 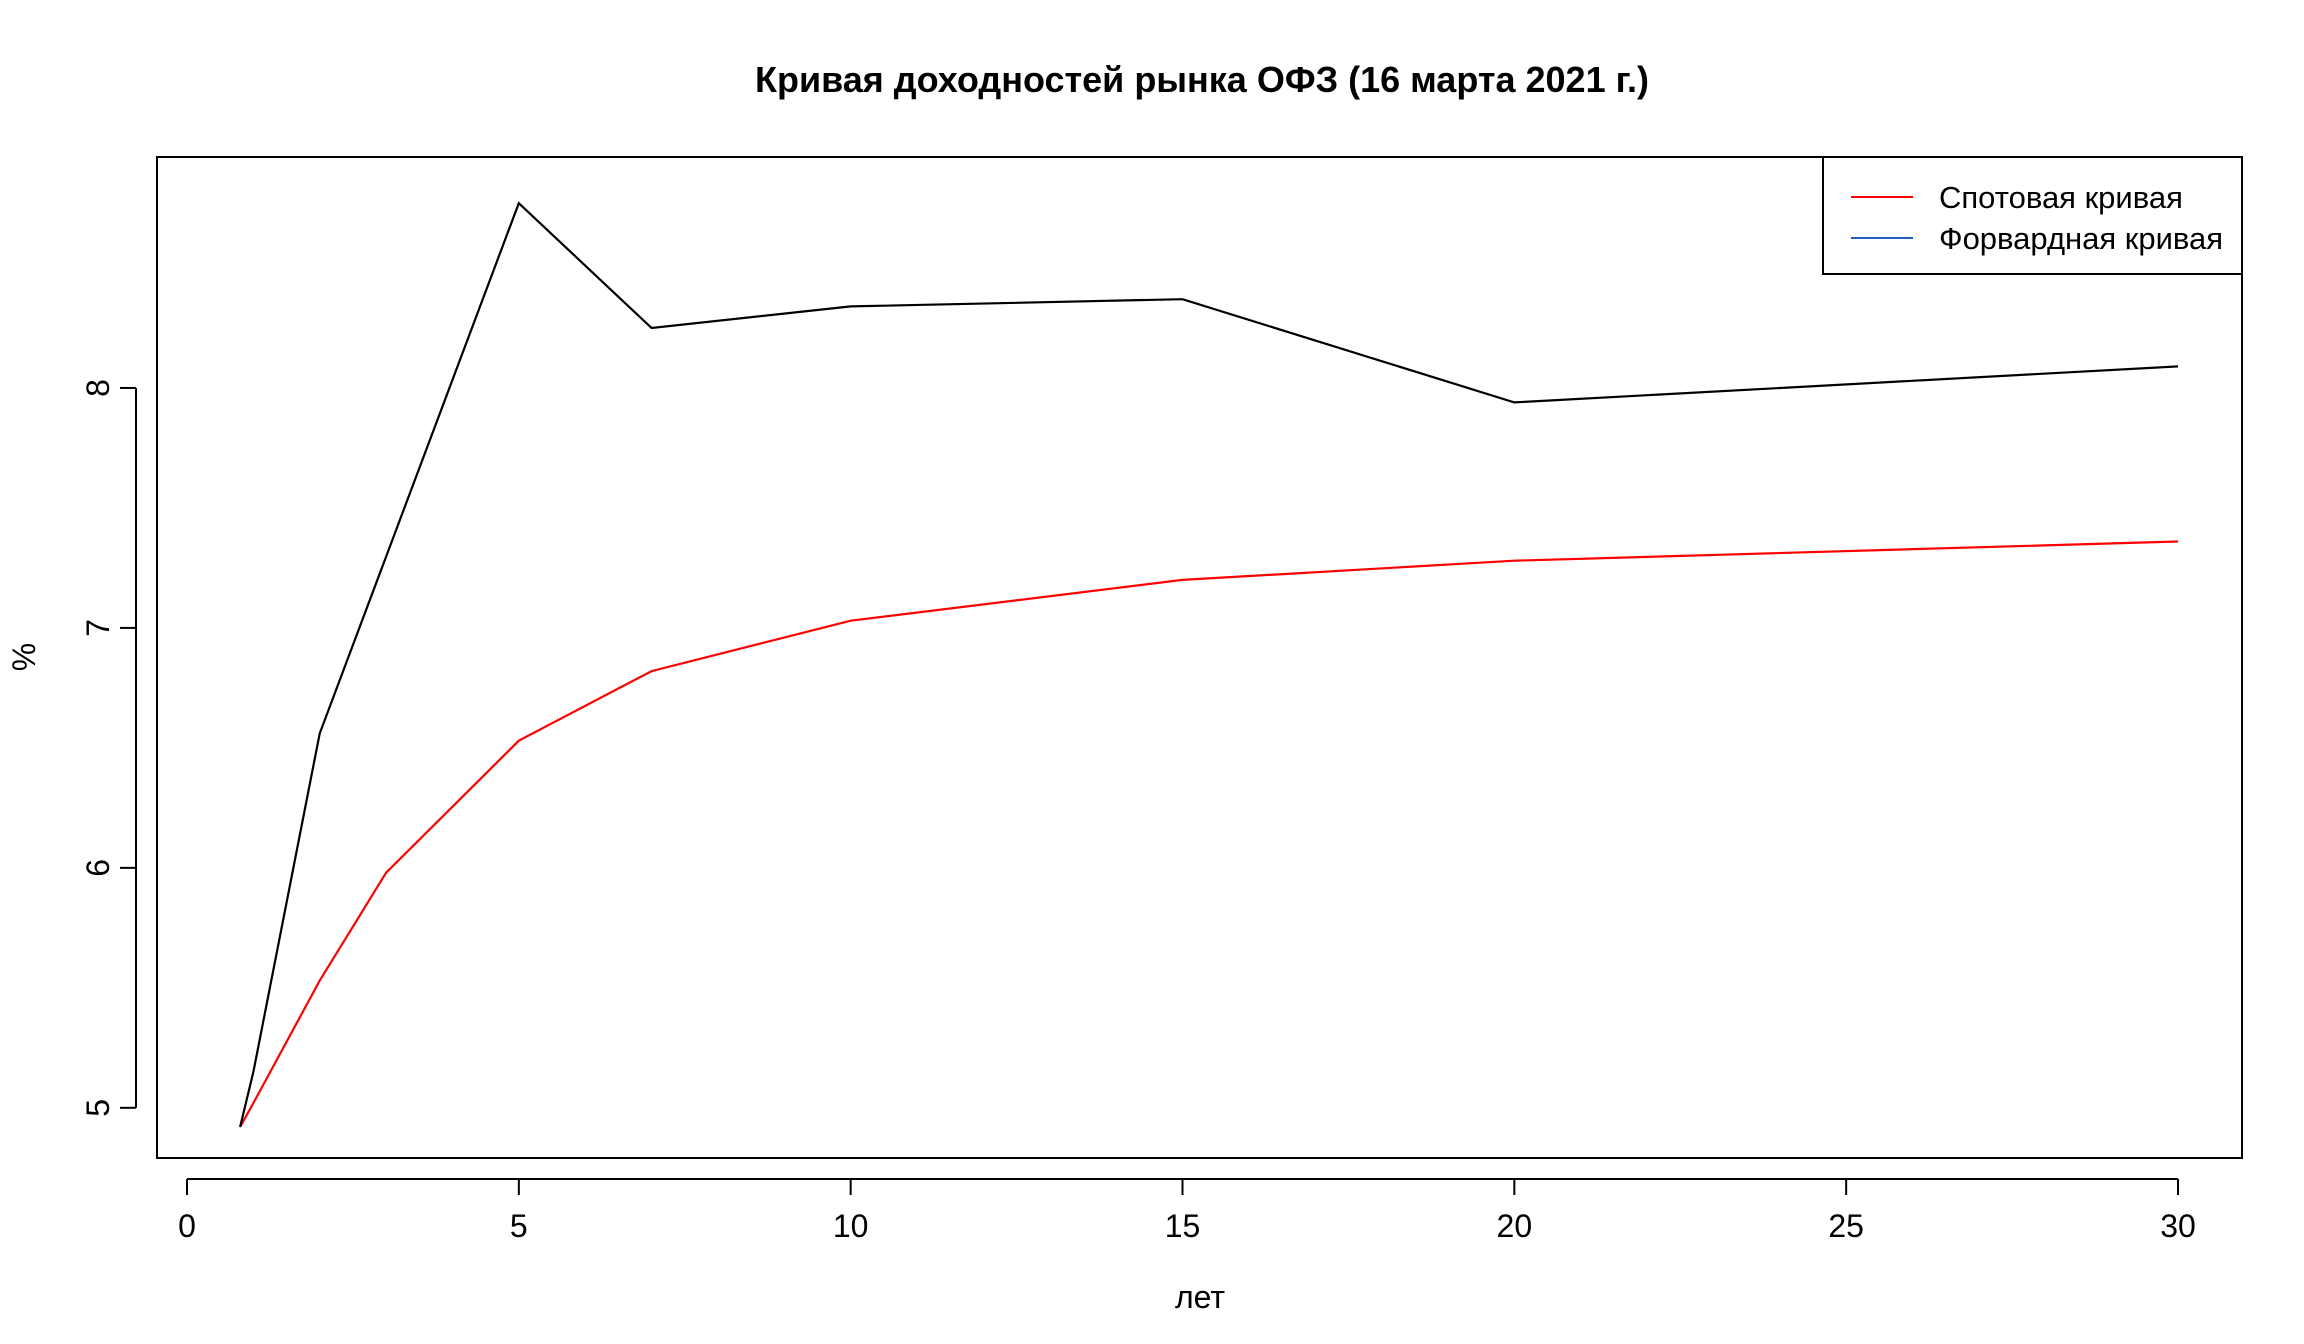 I want to click on x-axis: 0 5 10 15 20 25 30, so click(x=1187, y=1211).